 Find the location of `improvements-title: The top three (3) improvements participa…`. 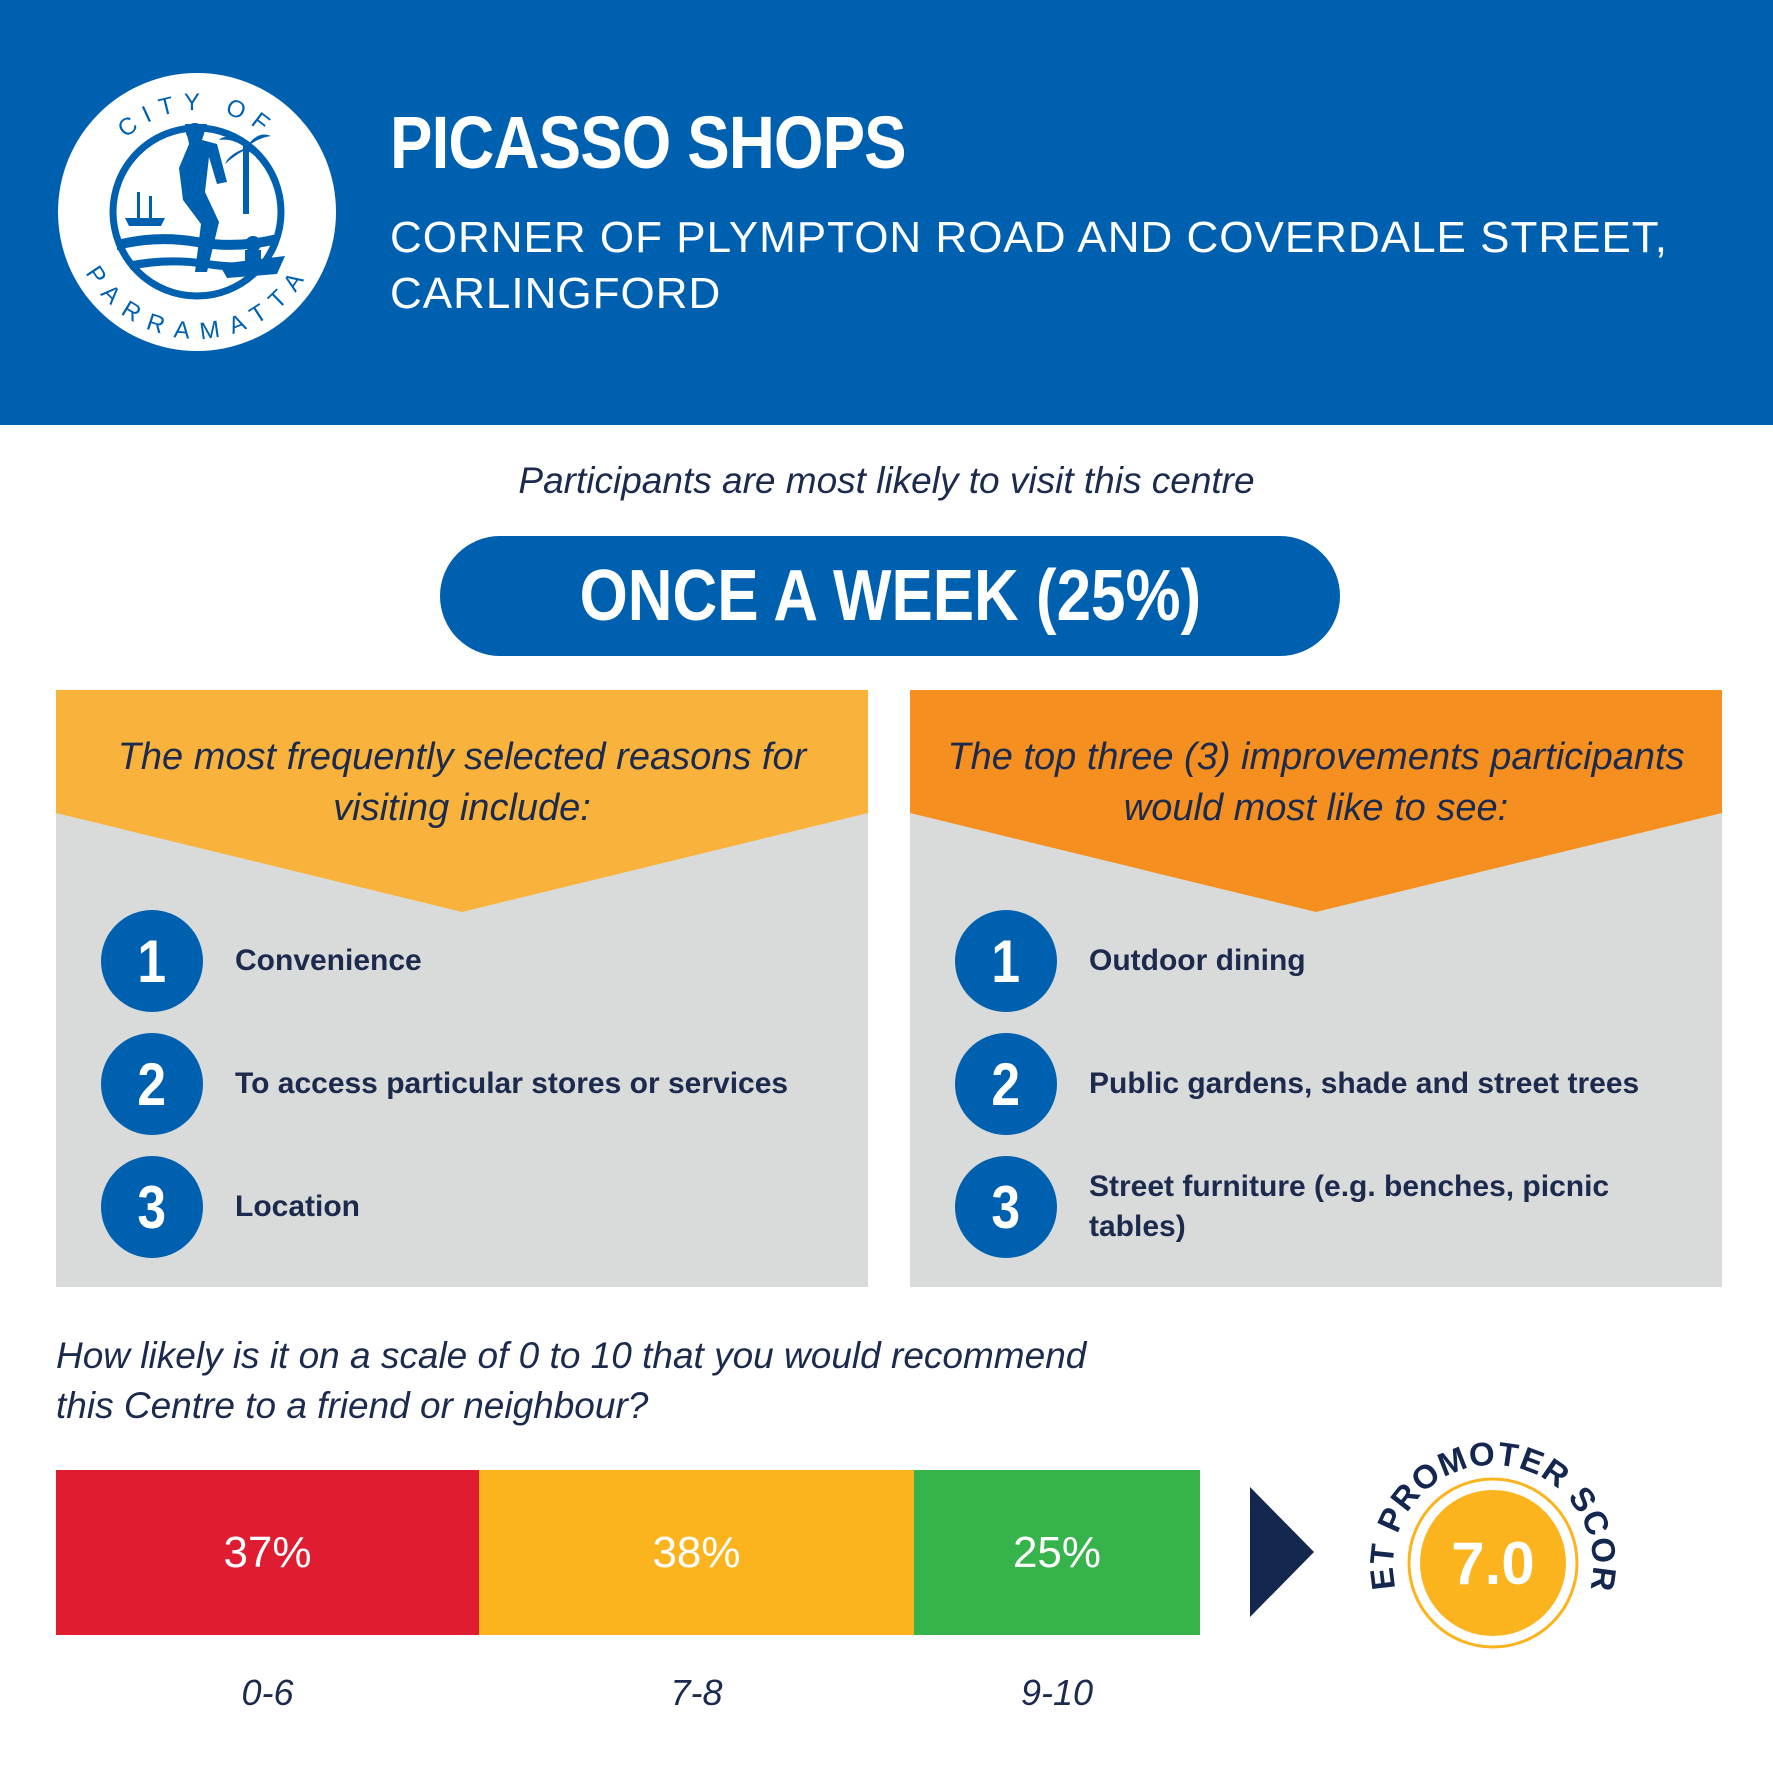

improvements-title: The top three (3) improvements participa… is located at coordinates (1316, 783).